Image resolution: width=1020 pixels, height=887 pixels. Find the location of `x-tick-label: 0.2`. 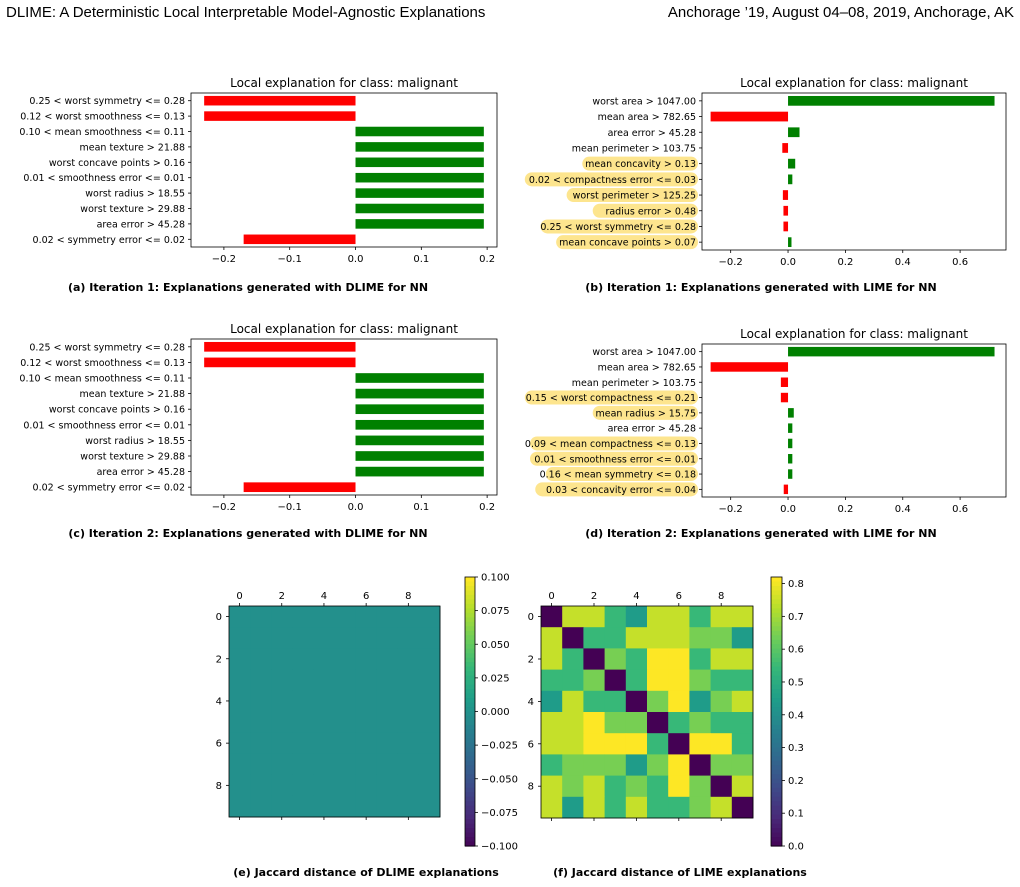

x-tick-label: 0.2 is located at coordinates (487, 259).